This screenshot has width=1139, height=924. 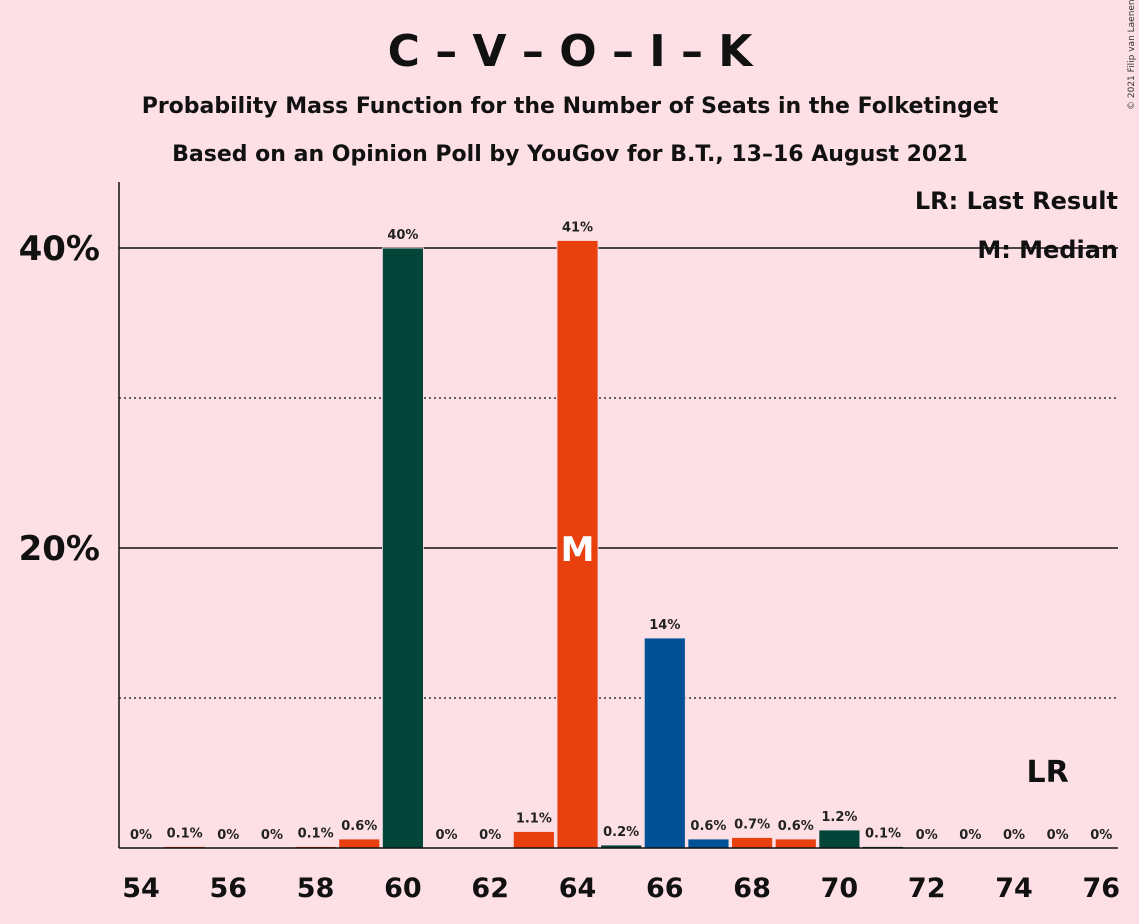 What do you see at coordinates (1014, 835) in the screenshot?
I see `bar-label-74: 0%` at bounding box center [1014, 835].